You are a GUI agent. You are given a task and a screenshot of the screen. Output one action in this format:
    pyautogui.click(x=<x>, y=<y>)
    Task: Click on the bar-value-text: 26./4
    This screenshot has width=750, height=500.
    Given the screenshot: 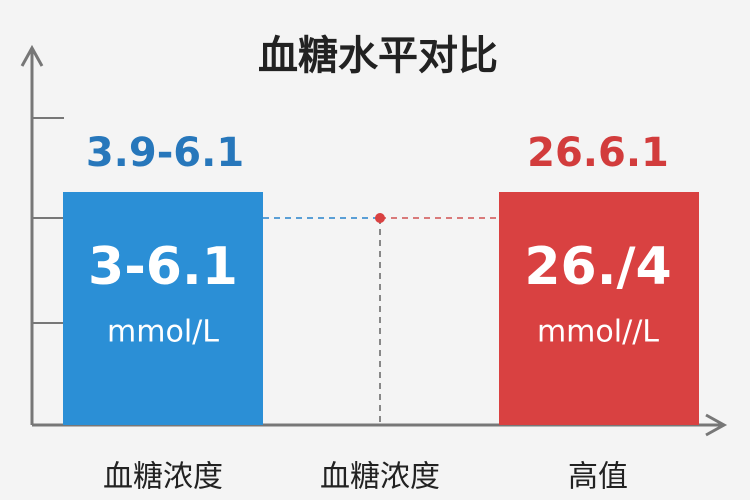 What is the action you would take?
    pyautogui.click(x=597, y=267)
    